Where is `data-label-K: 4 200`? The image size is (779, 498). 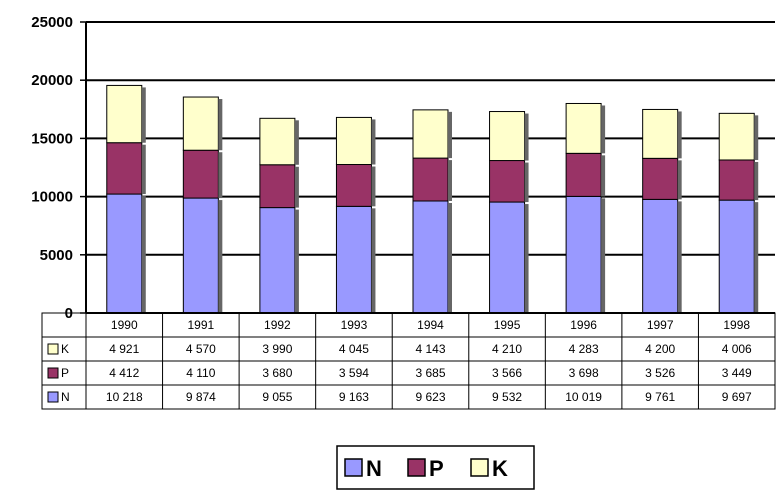 data-label-K: 4 200 is located at coordinates (660, 349).